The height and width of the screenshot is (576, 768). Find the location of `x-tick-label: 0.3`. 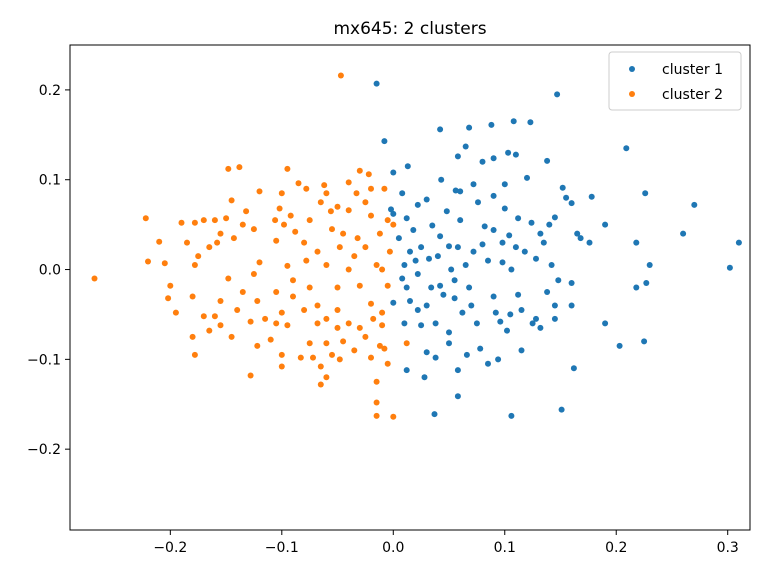

x-tick-label: 0.3 is located at coordinates (728, 548).